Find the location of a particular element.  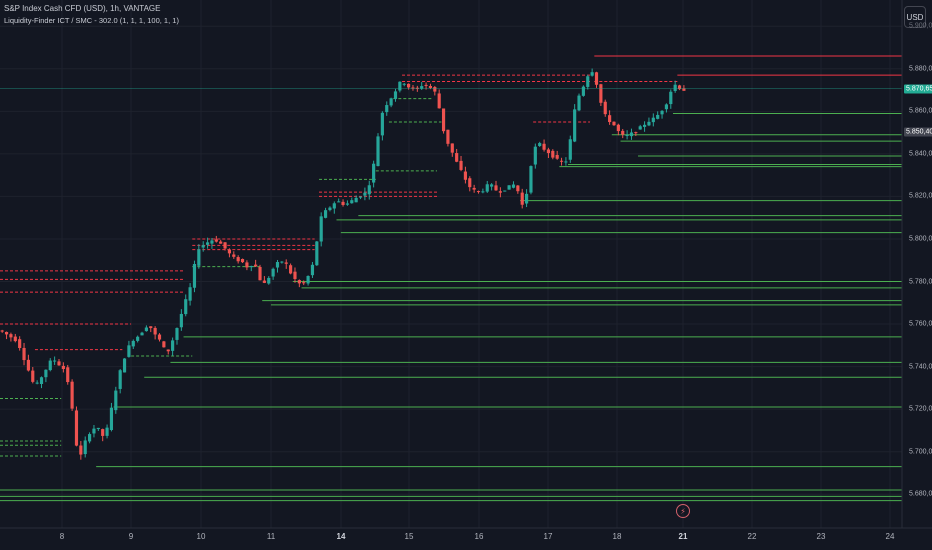

lightning-icon: ⚡ is located at coordinates (683, 511).